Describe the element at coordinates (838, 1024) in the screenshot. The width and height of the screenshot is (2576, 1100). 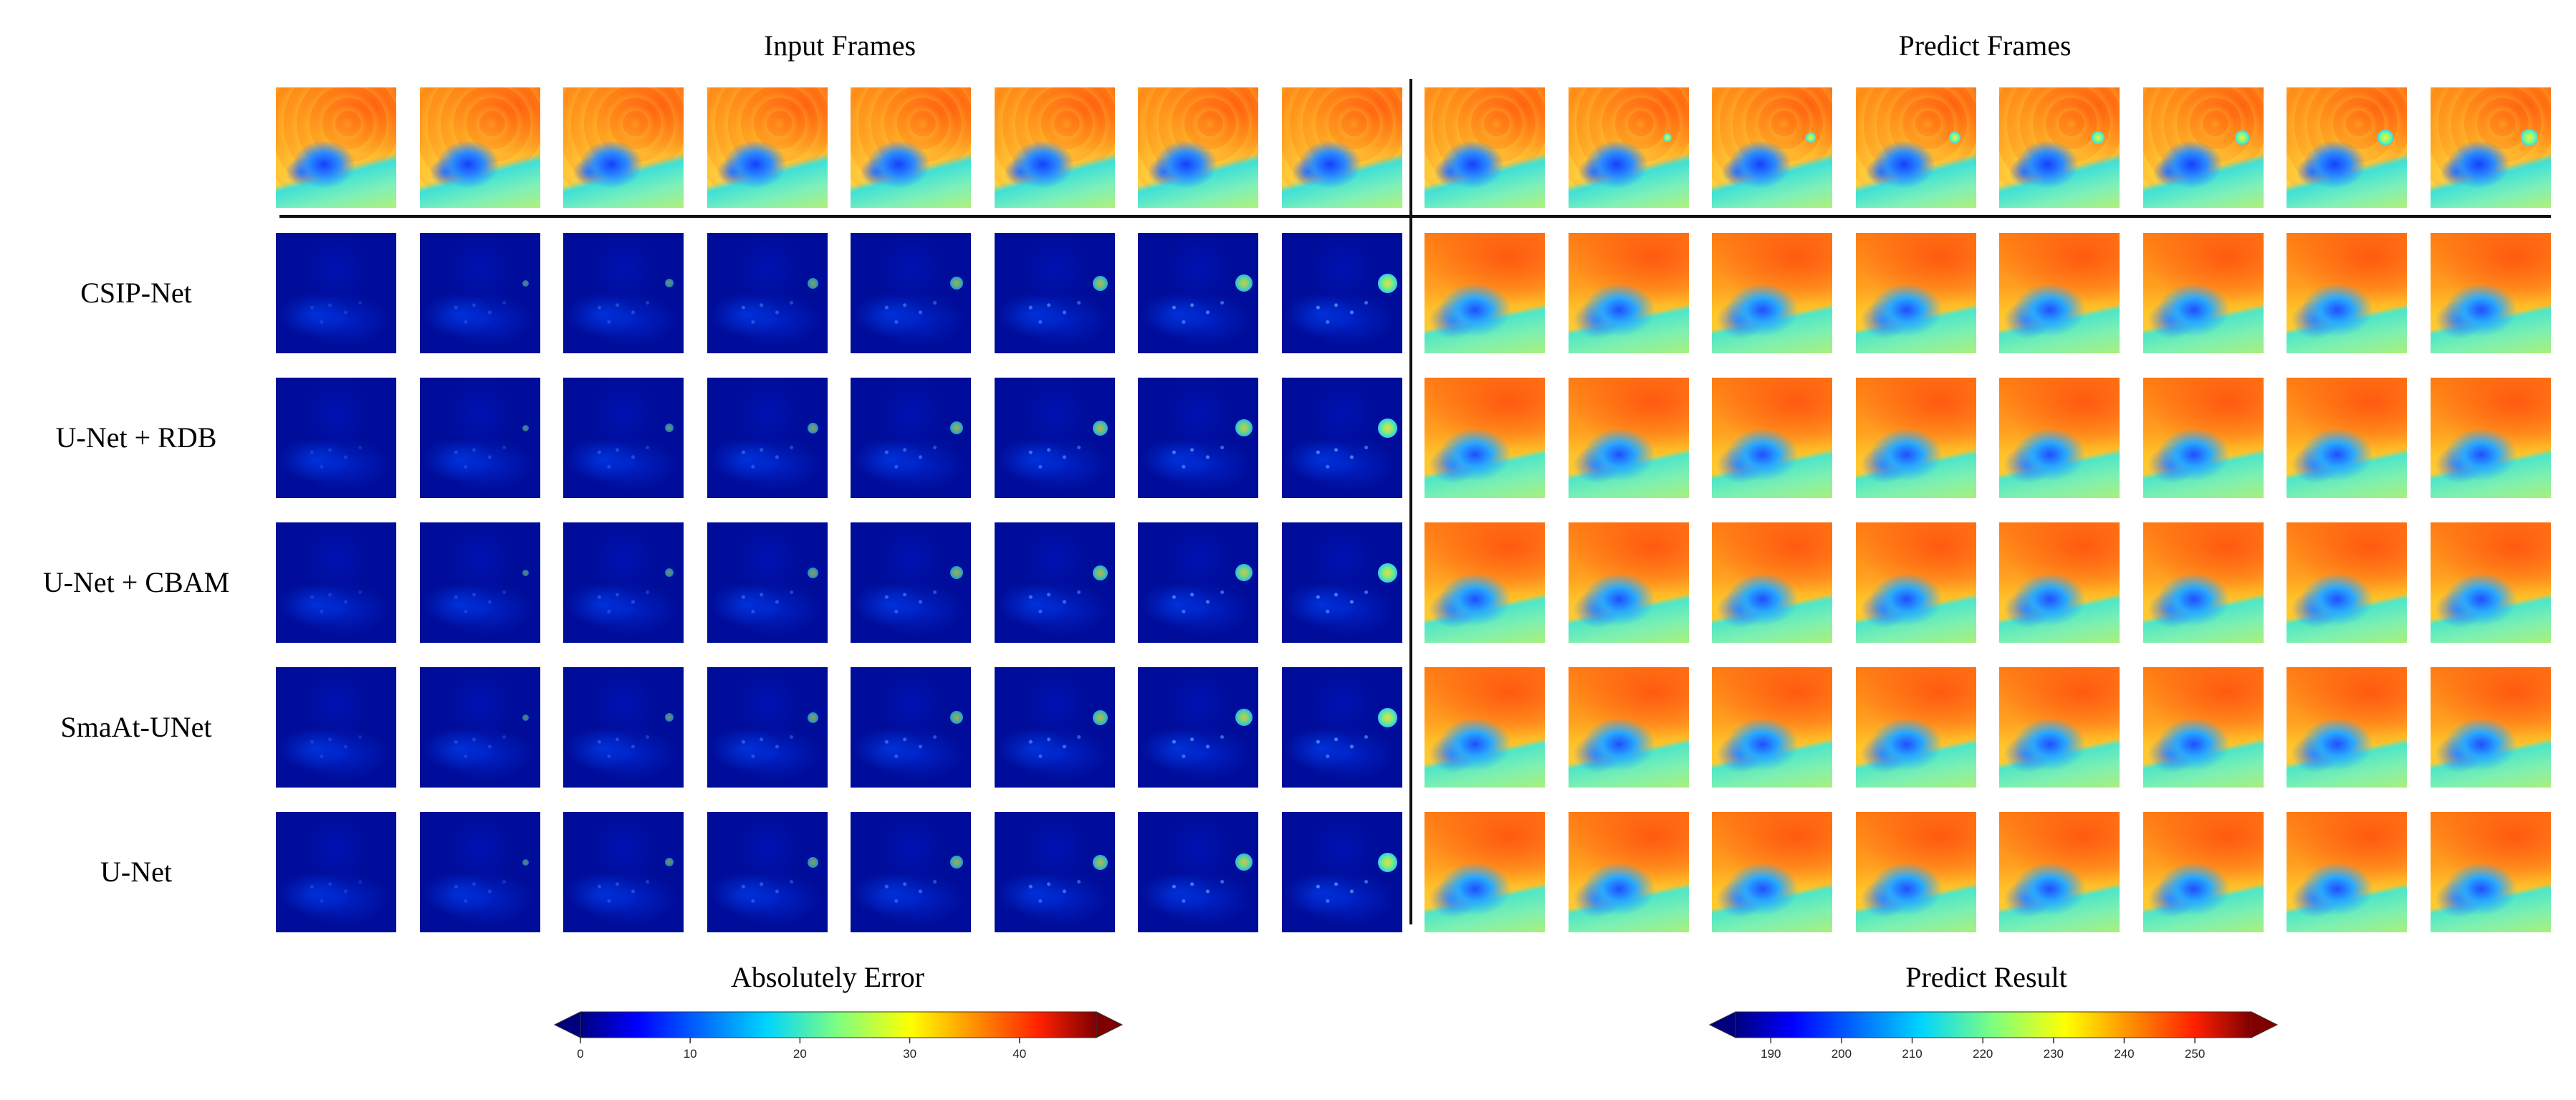
I see `error-colorbar-body` at that location.